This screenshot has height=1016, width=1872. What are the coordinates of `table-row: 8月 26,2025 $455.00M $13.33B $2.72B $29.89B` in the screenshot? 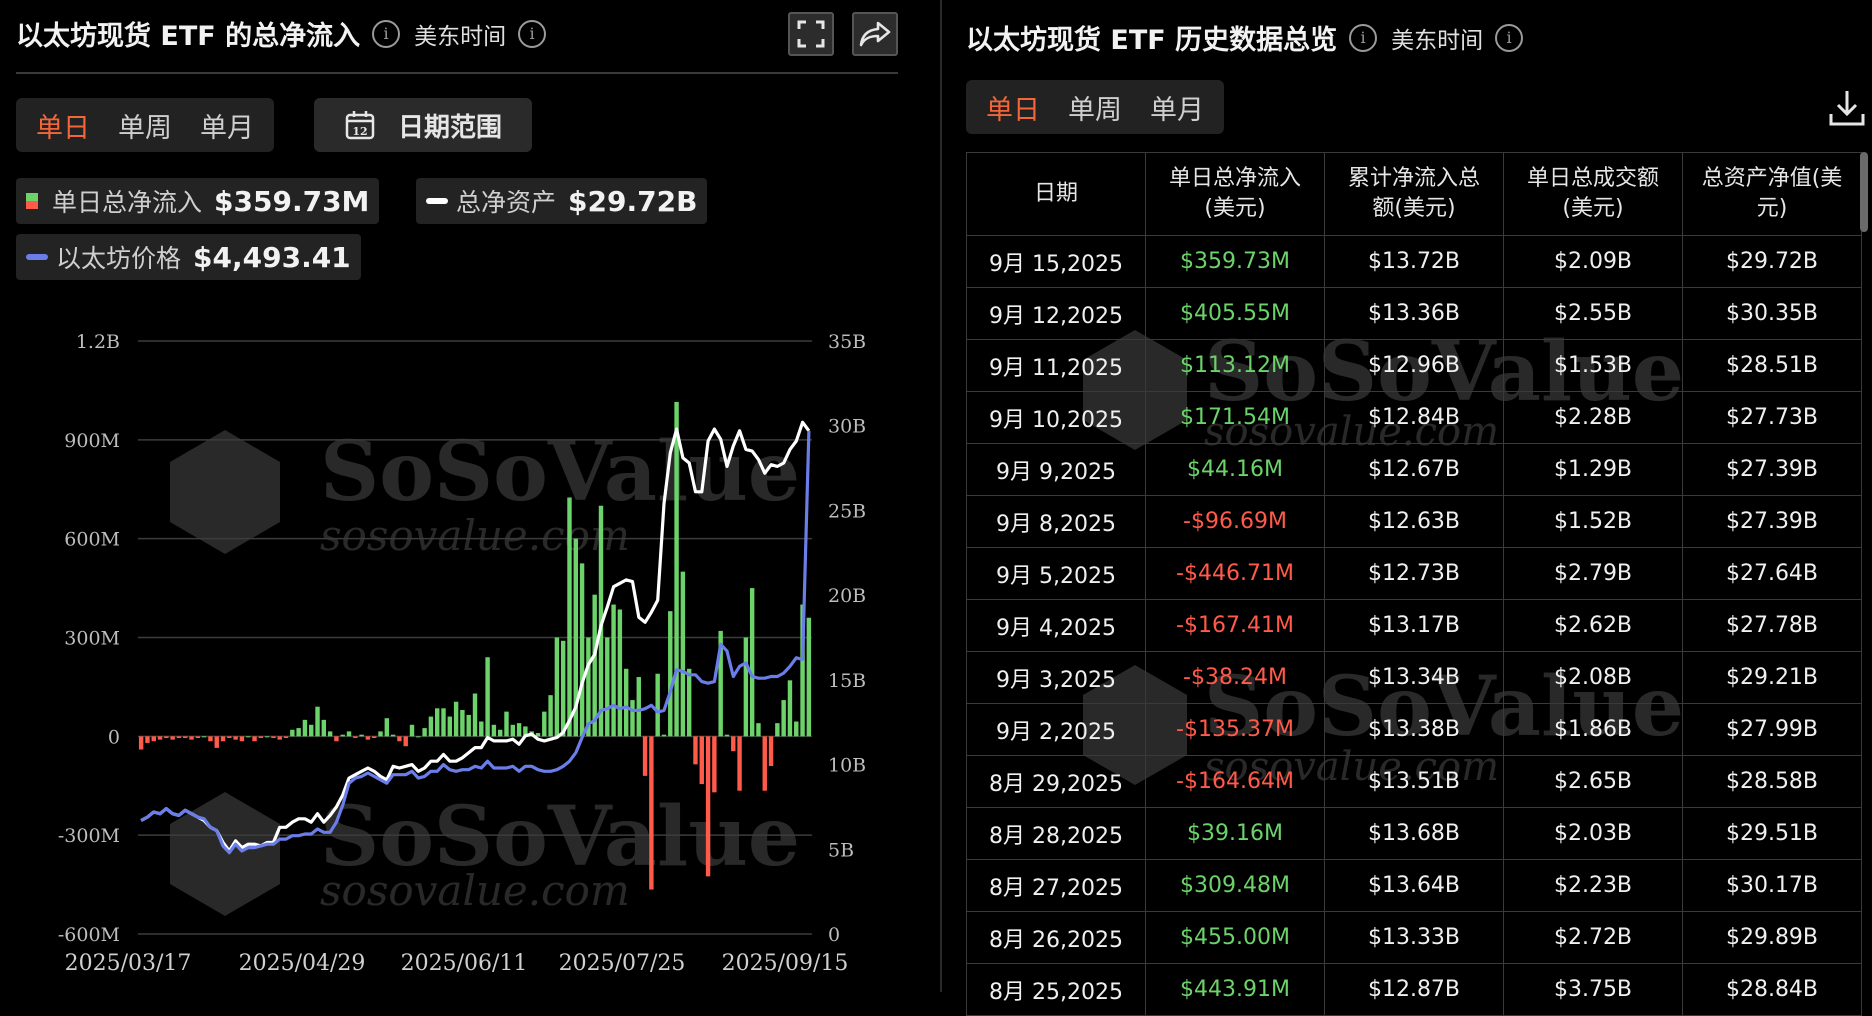 It's located at (1414, 937).